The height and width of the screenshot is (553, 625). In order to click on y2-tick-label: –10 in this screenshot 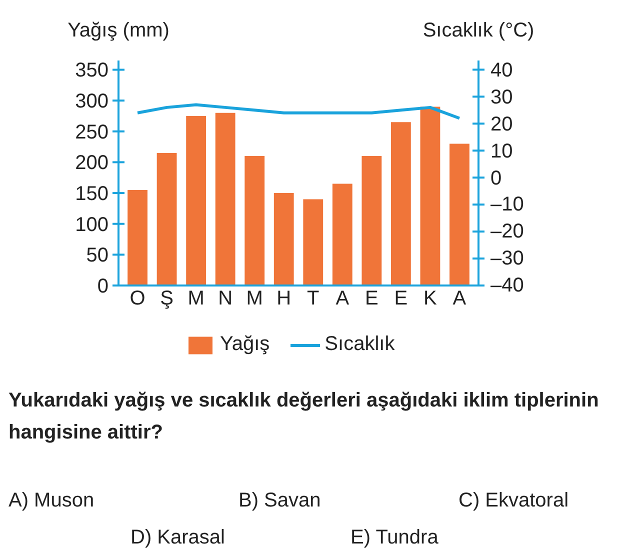, I will do `click(507, 205)`.